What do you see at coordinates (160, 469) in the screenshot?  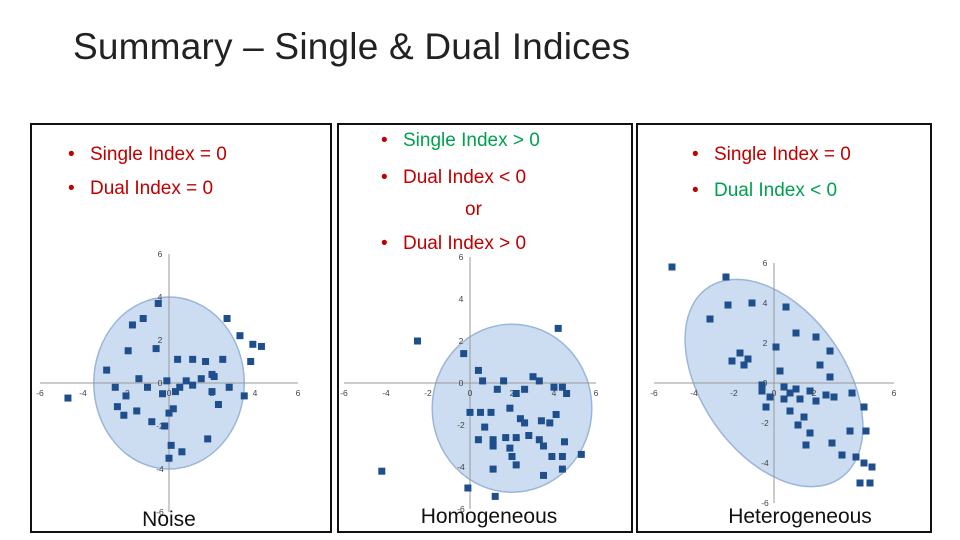 I see `y-tick-label: -4` at bounding box center [160, 469].